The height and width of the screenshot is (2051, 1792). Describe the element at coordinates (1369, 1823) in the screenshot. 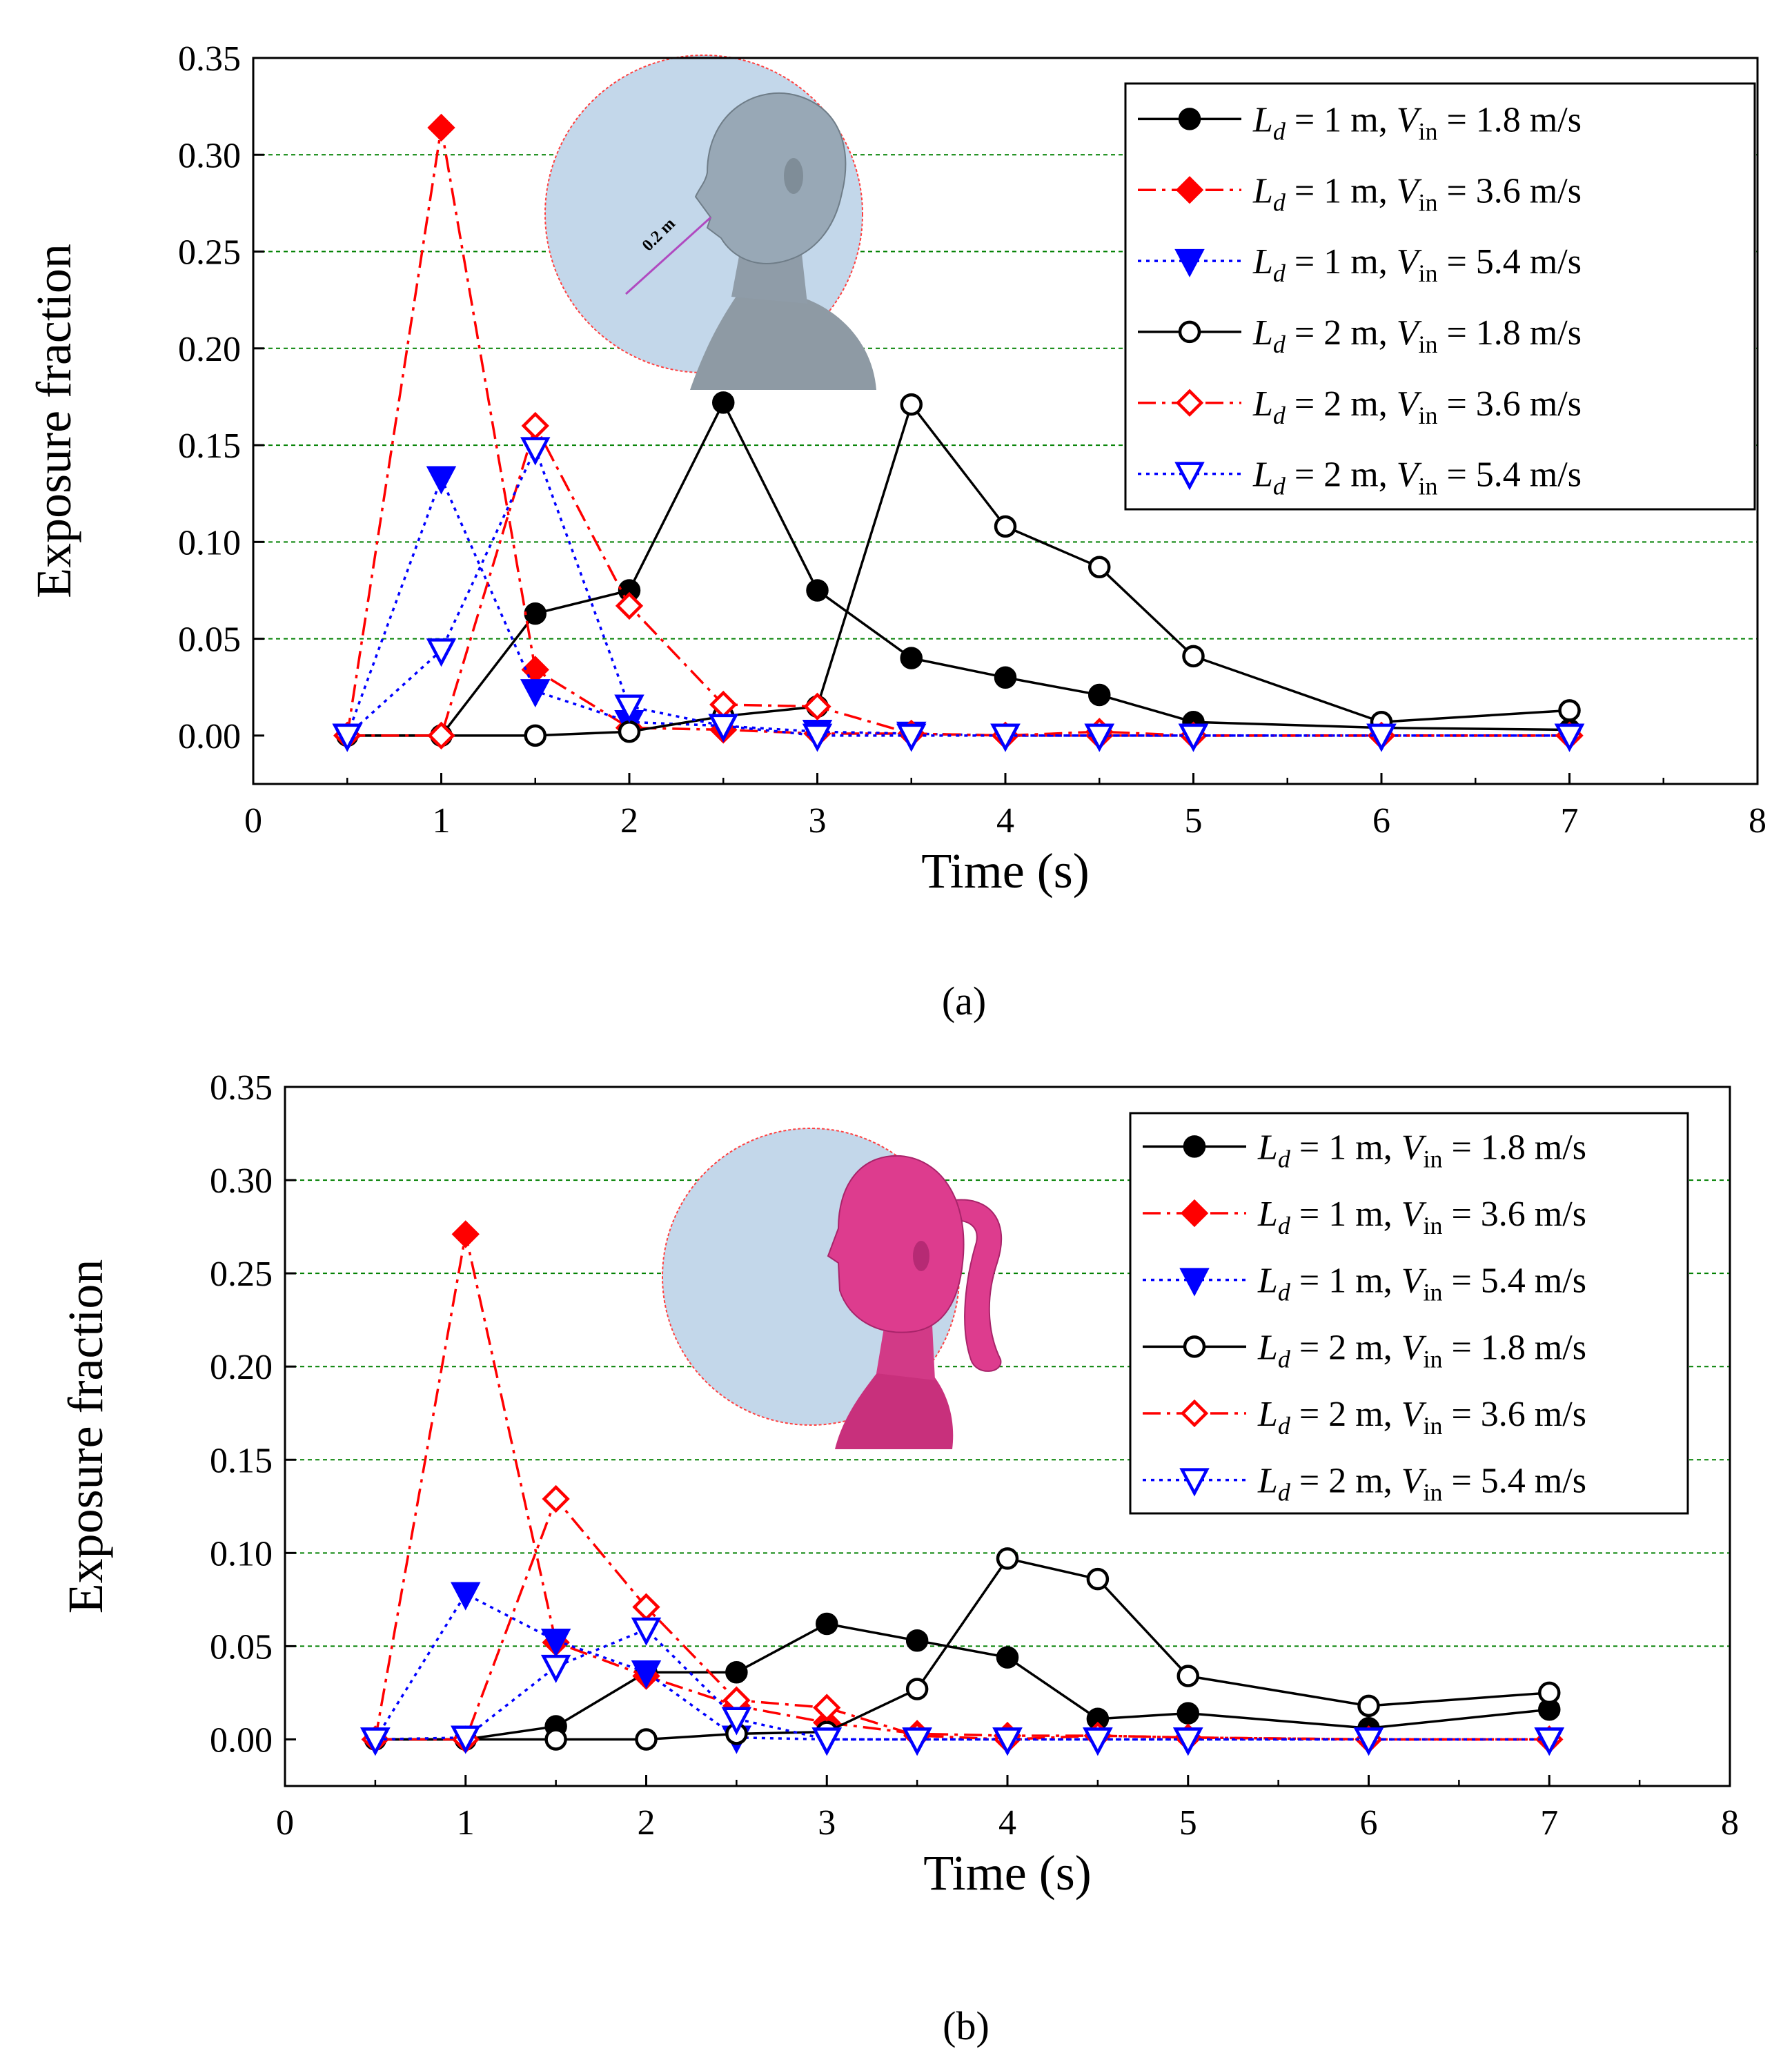

I see `x-tick-label: 6` at that location.